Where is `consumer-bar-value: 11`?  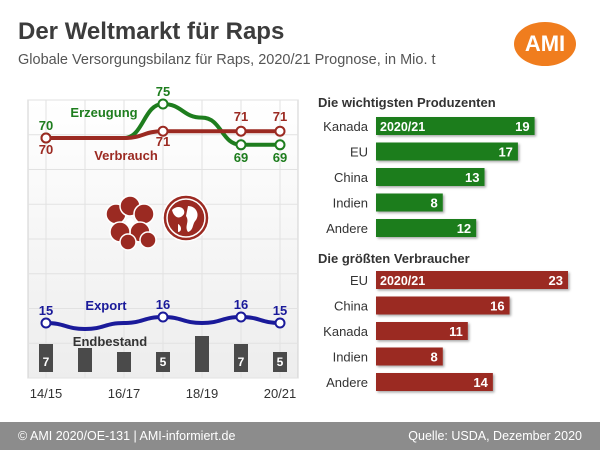 consumer-bar-value: 11 is located at coordinates (456, 331).